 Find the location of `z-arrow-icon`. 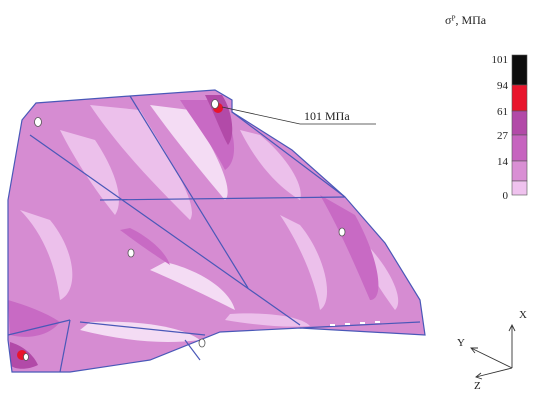

z-arrow-icon is located at coordinates (479, 376).